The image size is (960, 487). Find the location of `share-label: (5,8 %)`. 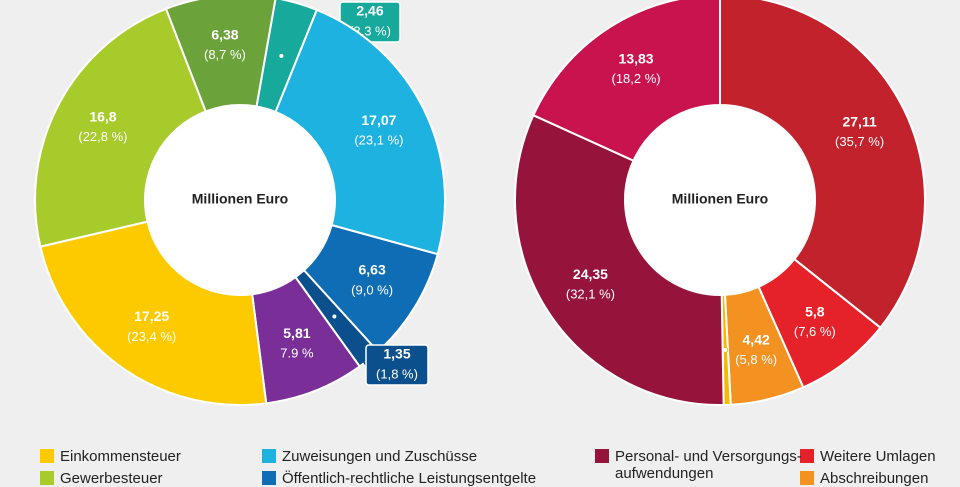

share-label: (5,8 %) is located at coordinates (756, 359).